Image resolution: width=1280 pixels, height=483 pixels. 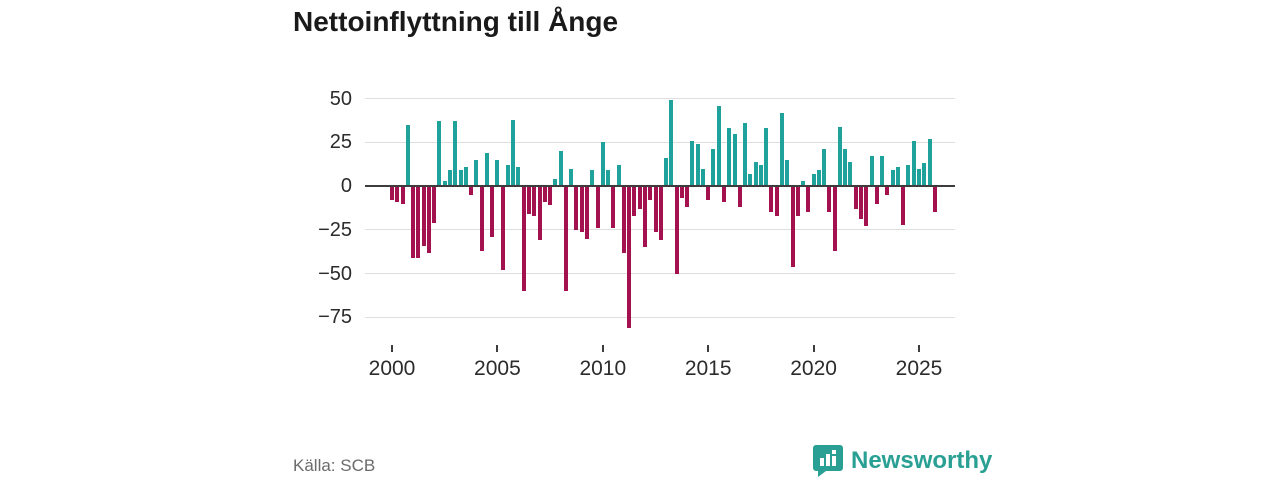 What do you see at coordinates (340, 98) in the screenshot?
I see `y-axis-tick-label: 50` at bounding box center [340, 98].